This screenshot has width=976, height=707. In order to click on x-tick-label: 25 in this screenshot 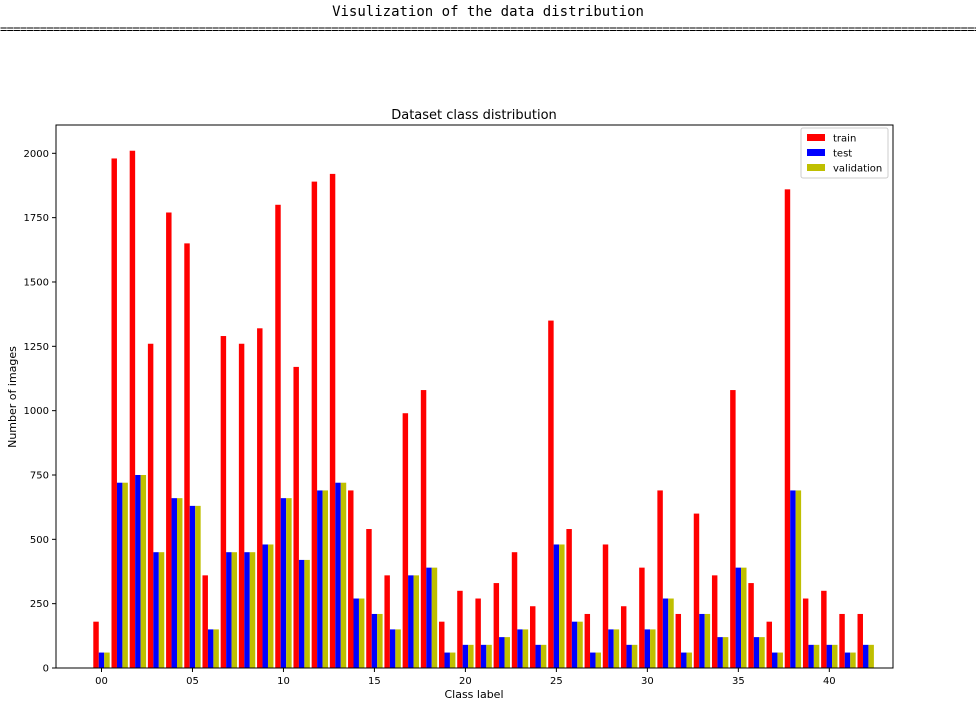, I will do `click(556, 681)`.